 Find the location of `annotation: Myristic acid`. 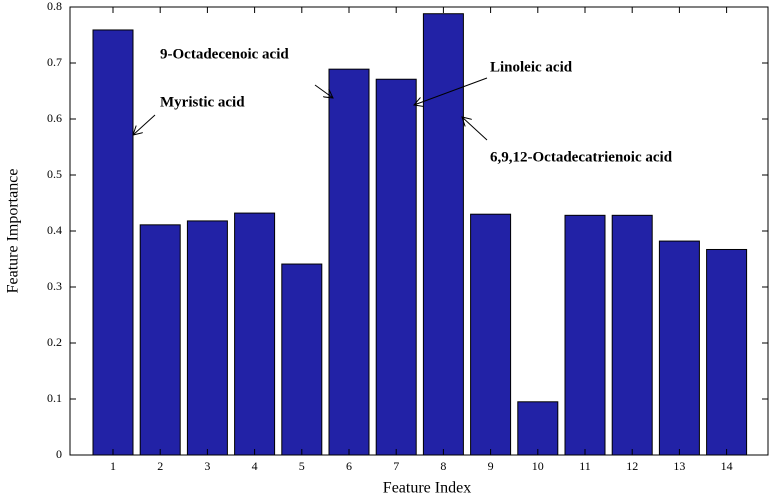

annotation: Myristic acid is located at coordinates (202, 102).